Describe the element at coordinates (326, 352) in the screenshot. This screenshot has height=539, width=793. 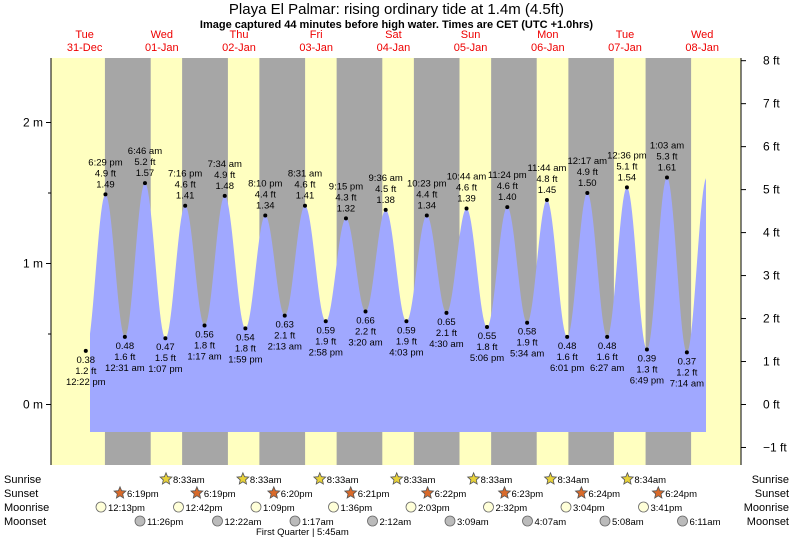
I see `low-tide-time: 2:58 pm` at that location.